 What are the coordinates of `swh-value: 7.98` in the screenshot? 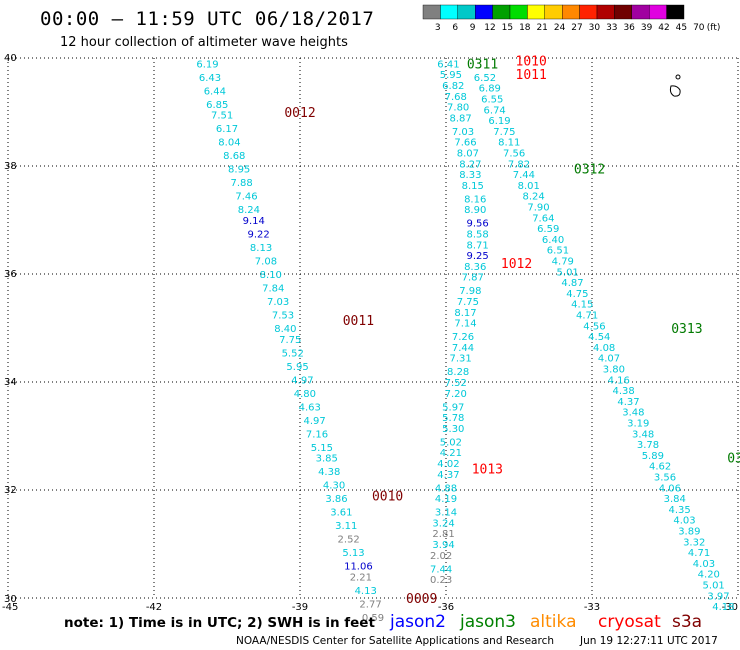 It's located at (470, 291).